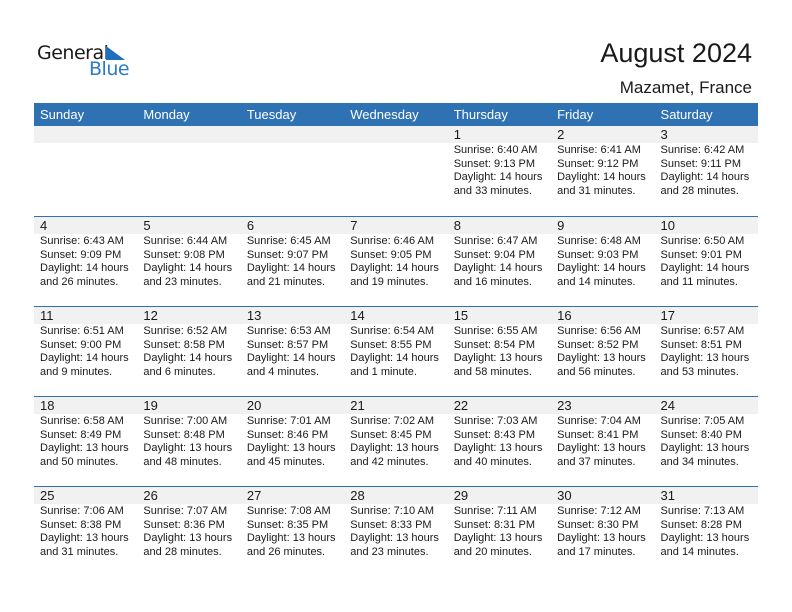  What do you see at coordinates (598, 524) in the screenshot?
I see `sunset-text: Sunset: 8:30 PM` at bounding box center [598, 524].